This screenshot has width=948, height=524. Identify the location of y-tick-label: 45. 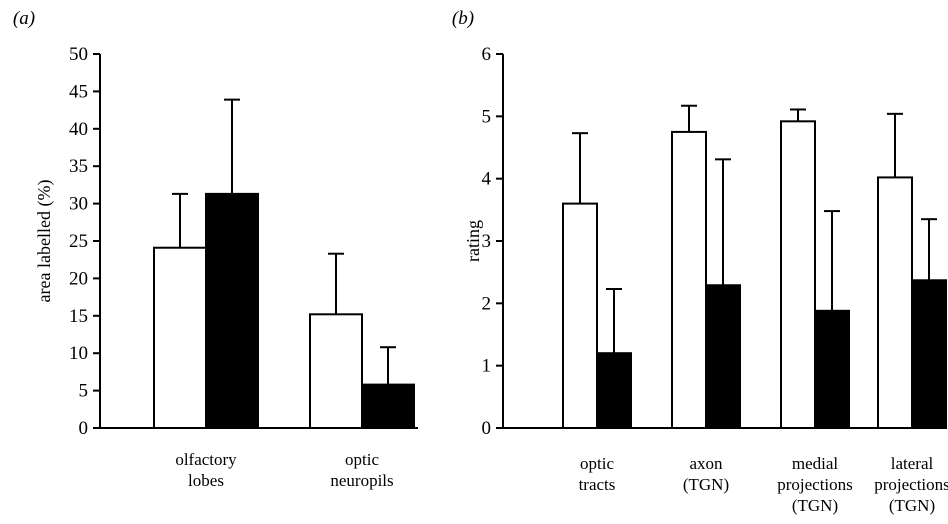
(78, 91).